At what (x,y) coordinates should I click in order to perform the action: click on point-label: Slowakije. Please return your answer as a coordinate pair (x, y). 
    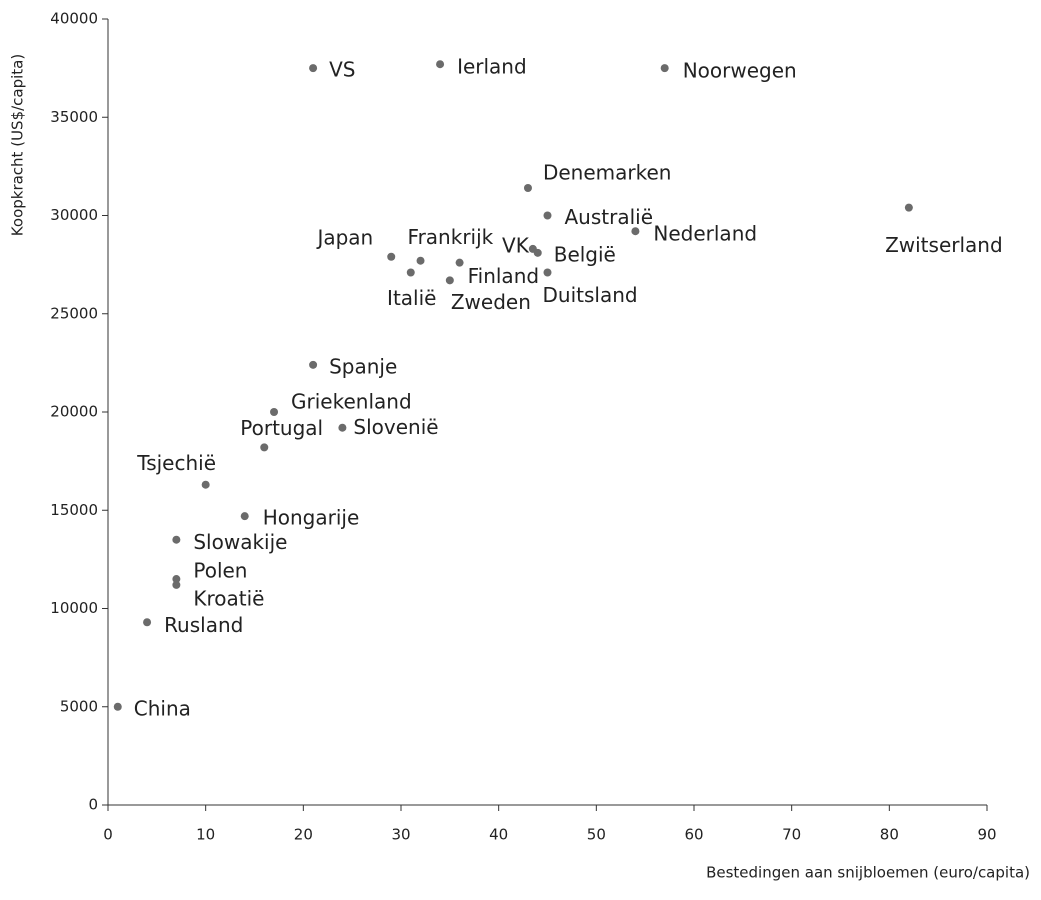
    Looking at the image, I should click on (240, 542).